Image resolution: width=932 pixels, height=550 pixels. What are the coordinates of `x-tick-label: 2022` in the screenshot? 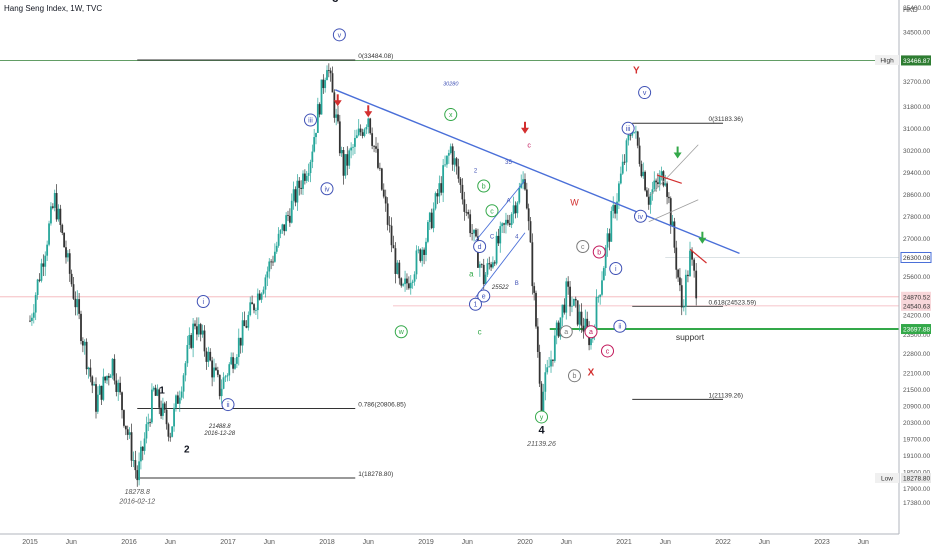 It's located at (723, 542).